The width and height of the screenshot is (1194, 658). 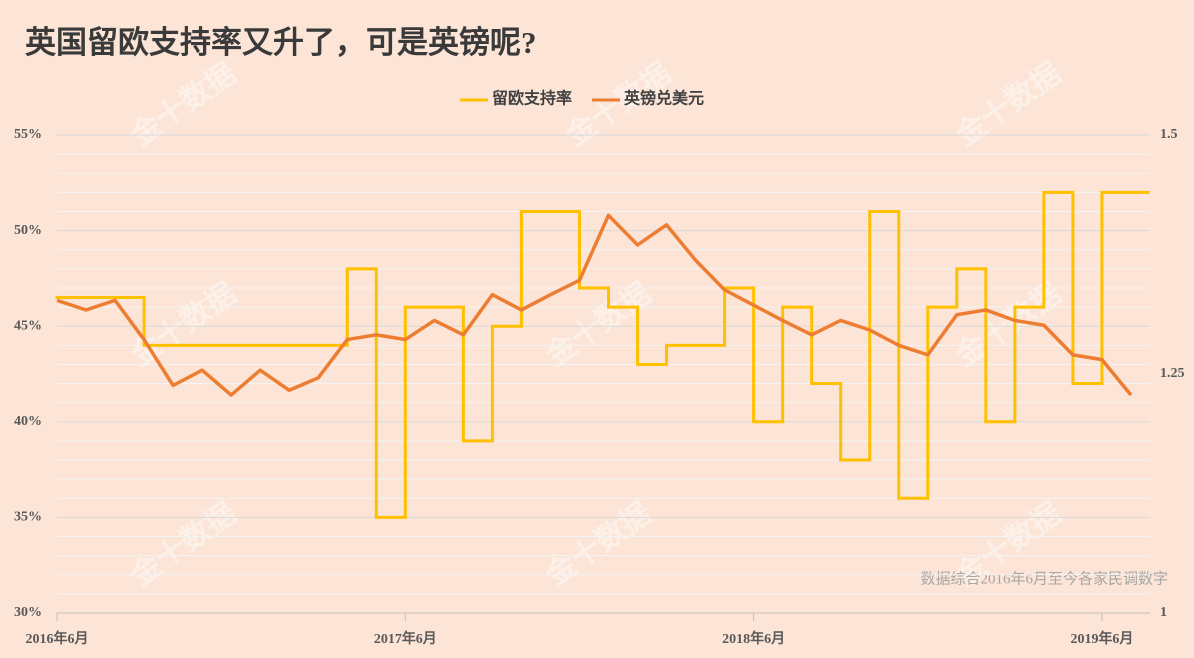 What do you see at coordinates (1101, 638) in the screenshot?
I see `x-tick-label: 2019年6月` at bounding box center [1101, 638].